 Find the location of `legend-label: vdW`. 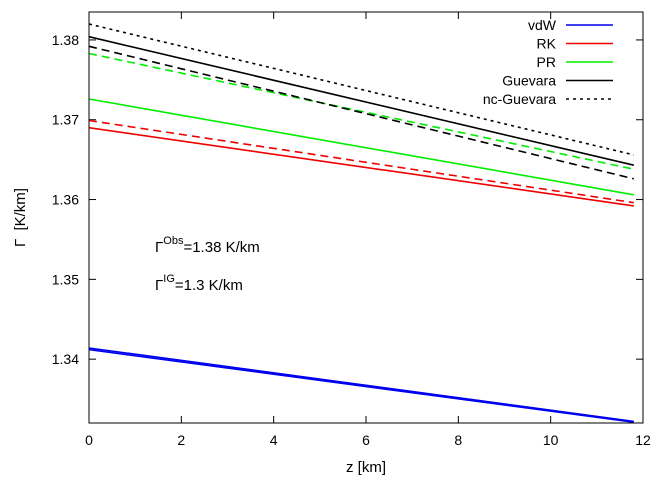

legend-label: vdW is located at coordinates (542, 25).